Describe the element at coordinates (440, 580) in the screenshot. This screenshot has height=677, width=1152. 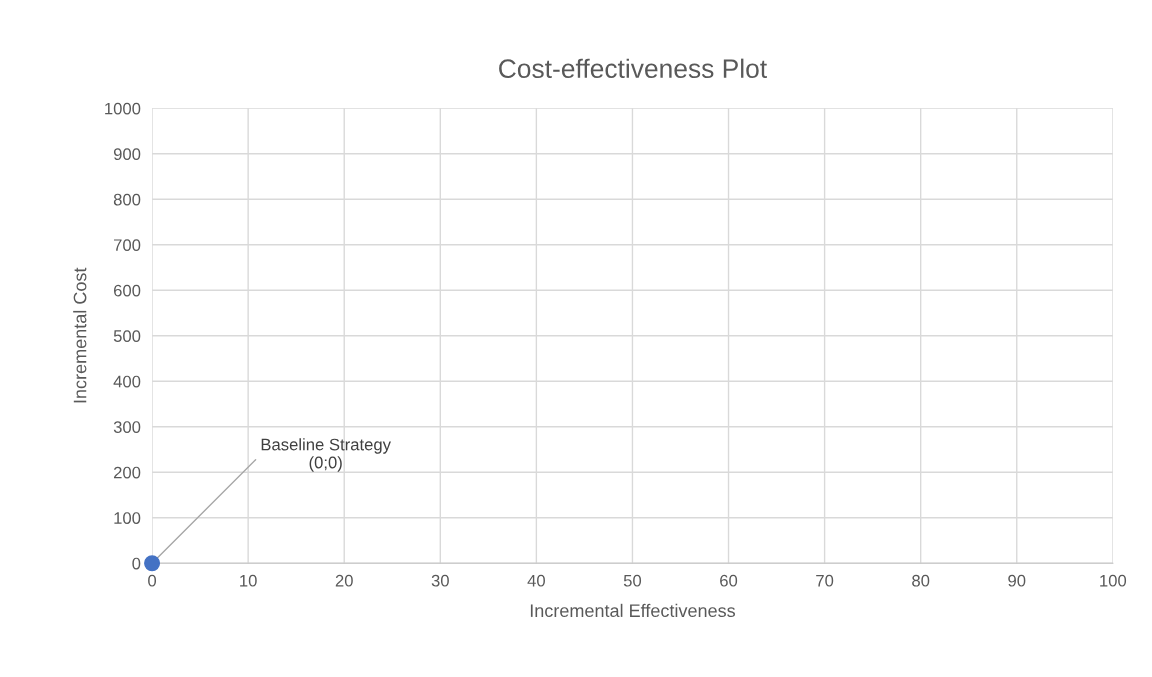
I see `x-tick-label: 30` at that location.